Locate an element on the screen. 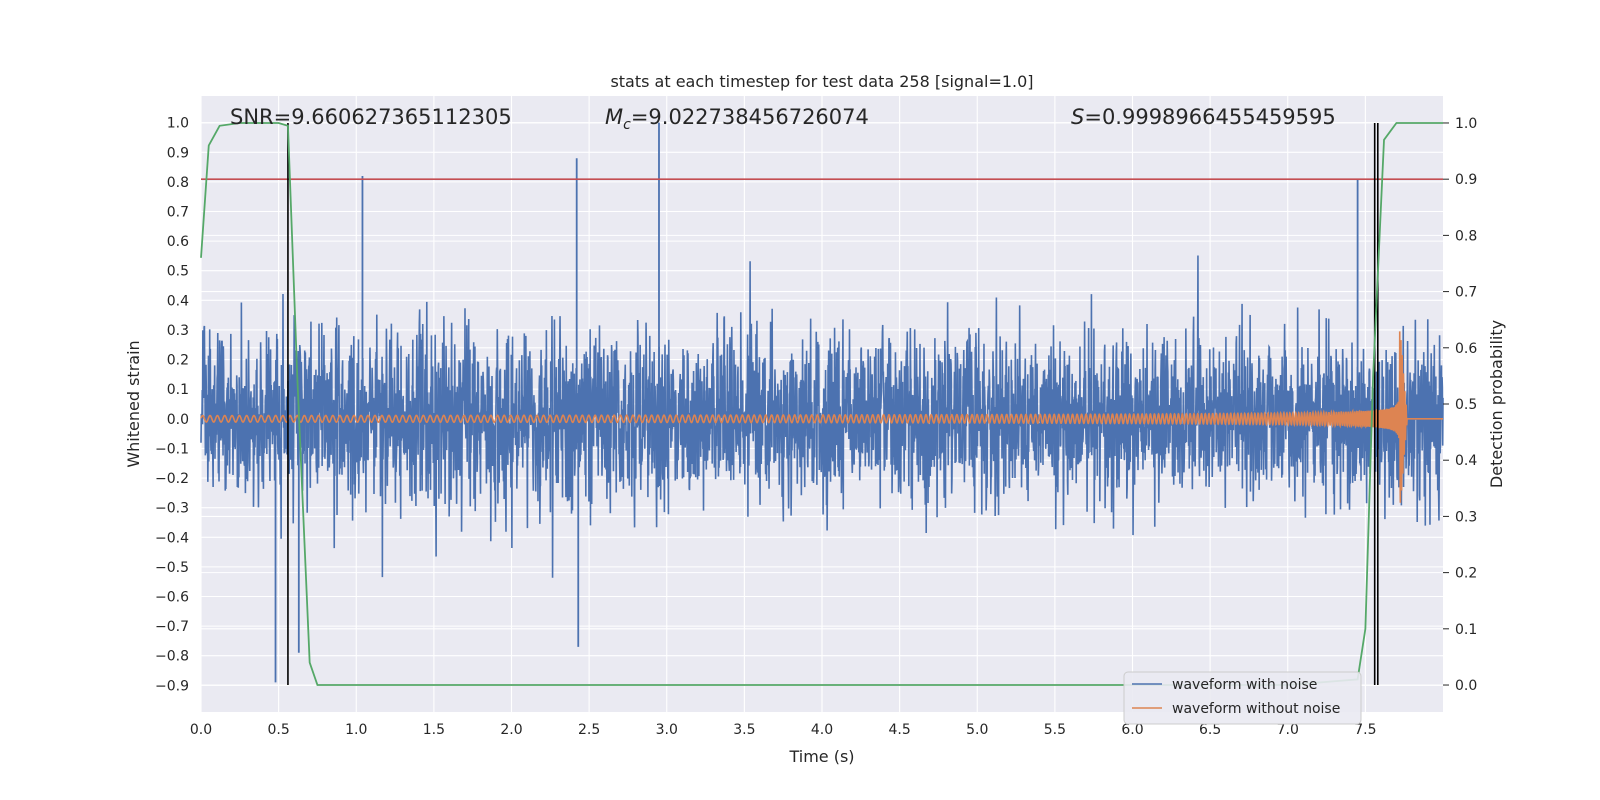 This screenshot has width=1600, height=800. x-tick-label: 3.0 is located at coordinates (667, 730).